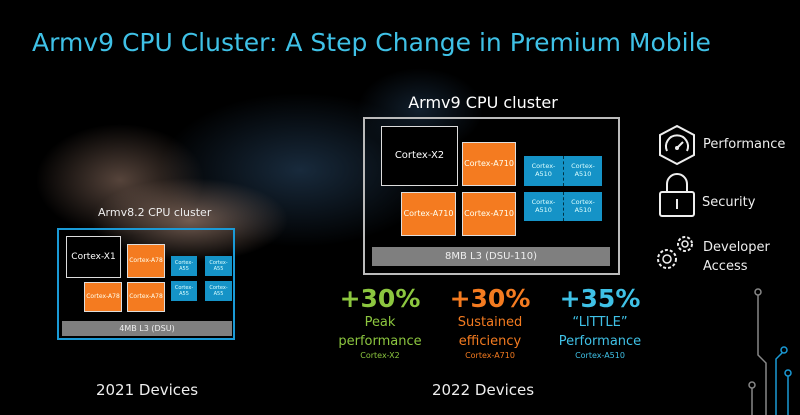  I want to click on devices-2021-label: 2021 Devices, so click(147, 390).